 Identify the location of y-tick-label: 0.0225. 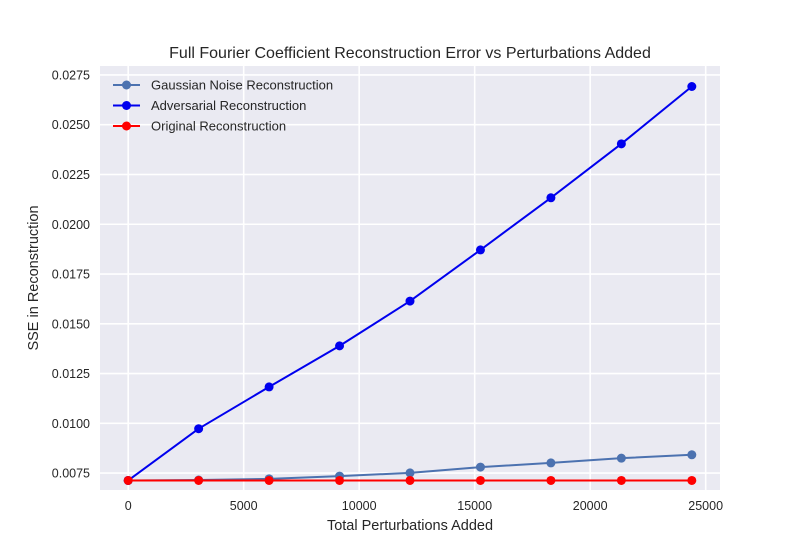
(71, 175).